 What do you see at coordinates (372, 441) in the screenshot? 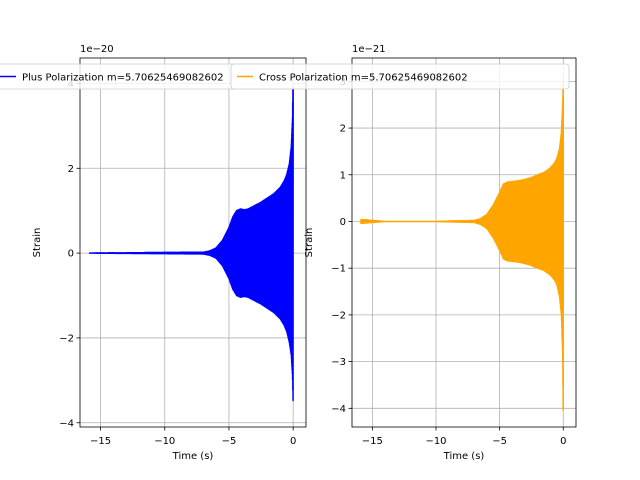
I see `cross-xtick-label-0: −15` at bounding box center [372, 441].